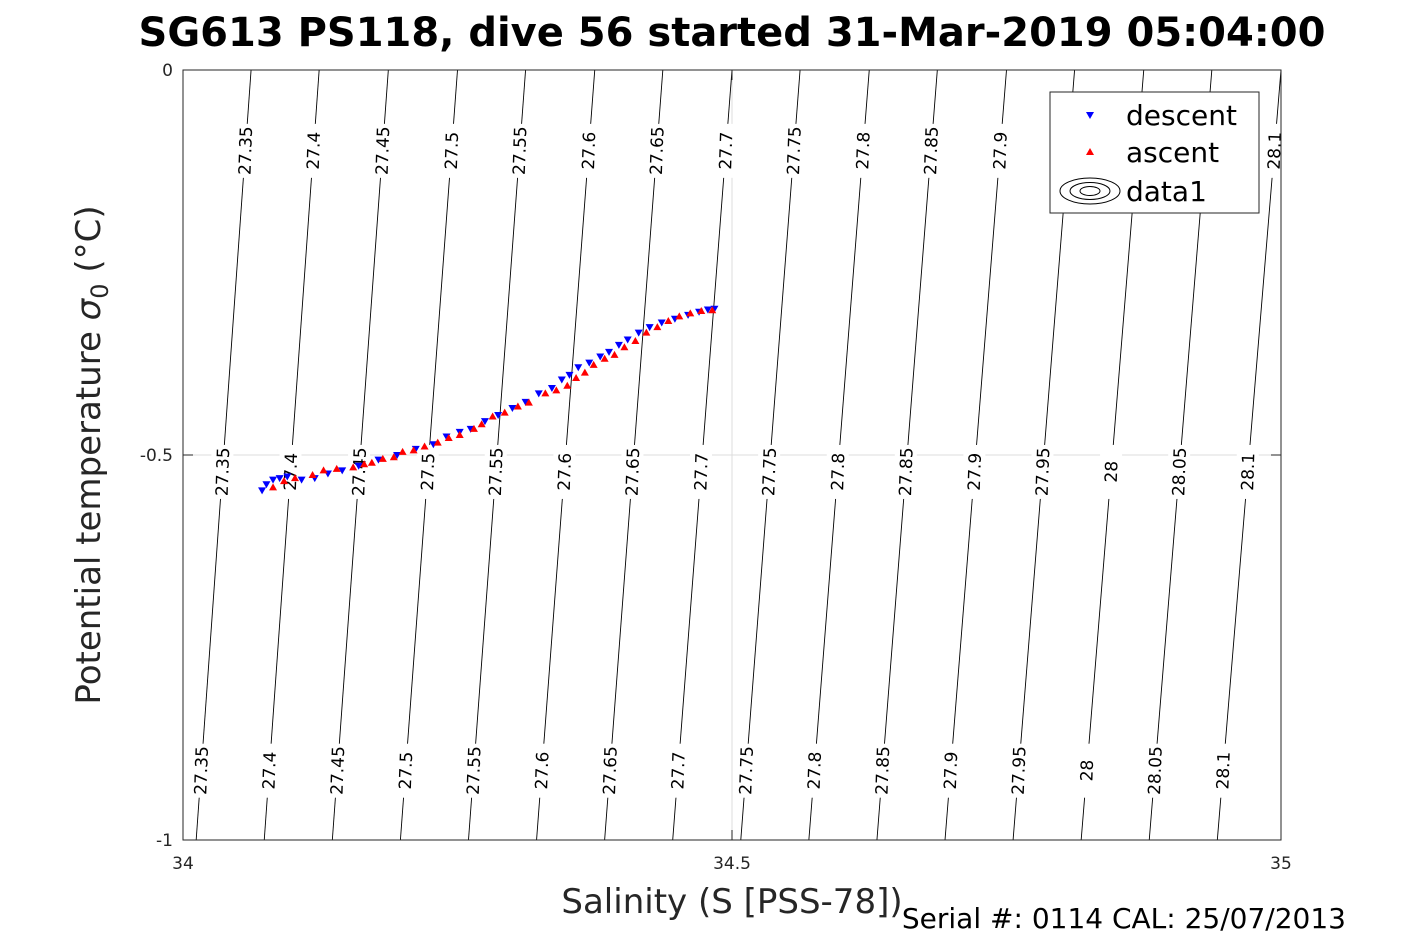 The image size is (1417, 945). I want to click on contour-label: 28, so click(1112, 472).